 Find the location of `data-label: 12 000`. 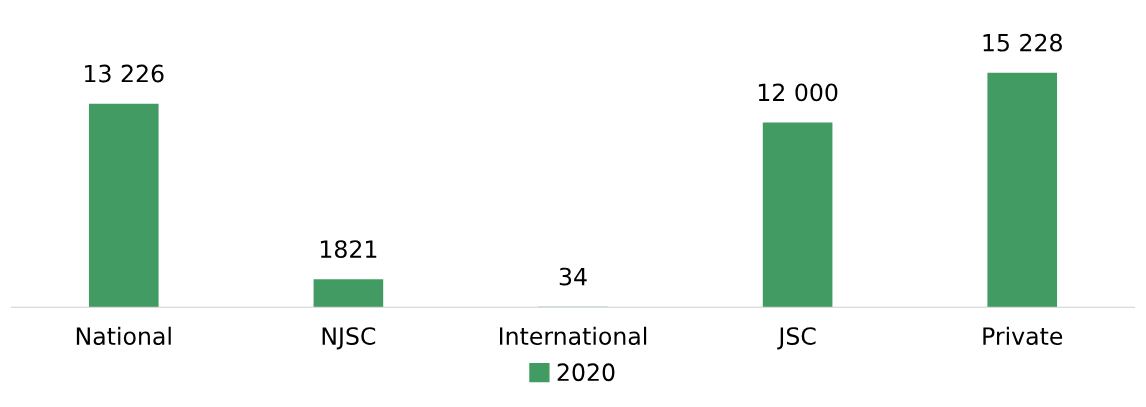

data-label: 12 000 is located at coordinates (798, 92).